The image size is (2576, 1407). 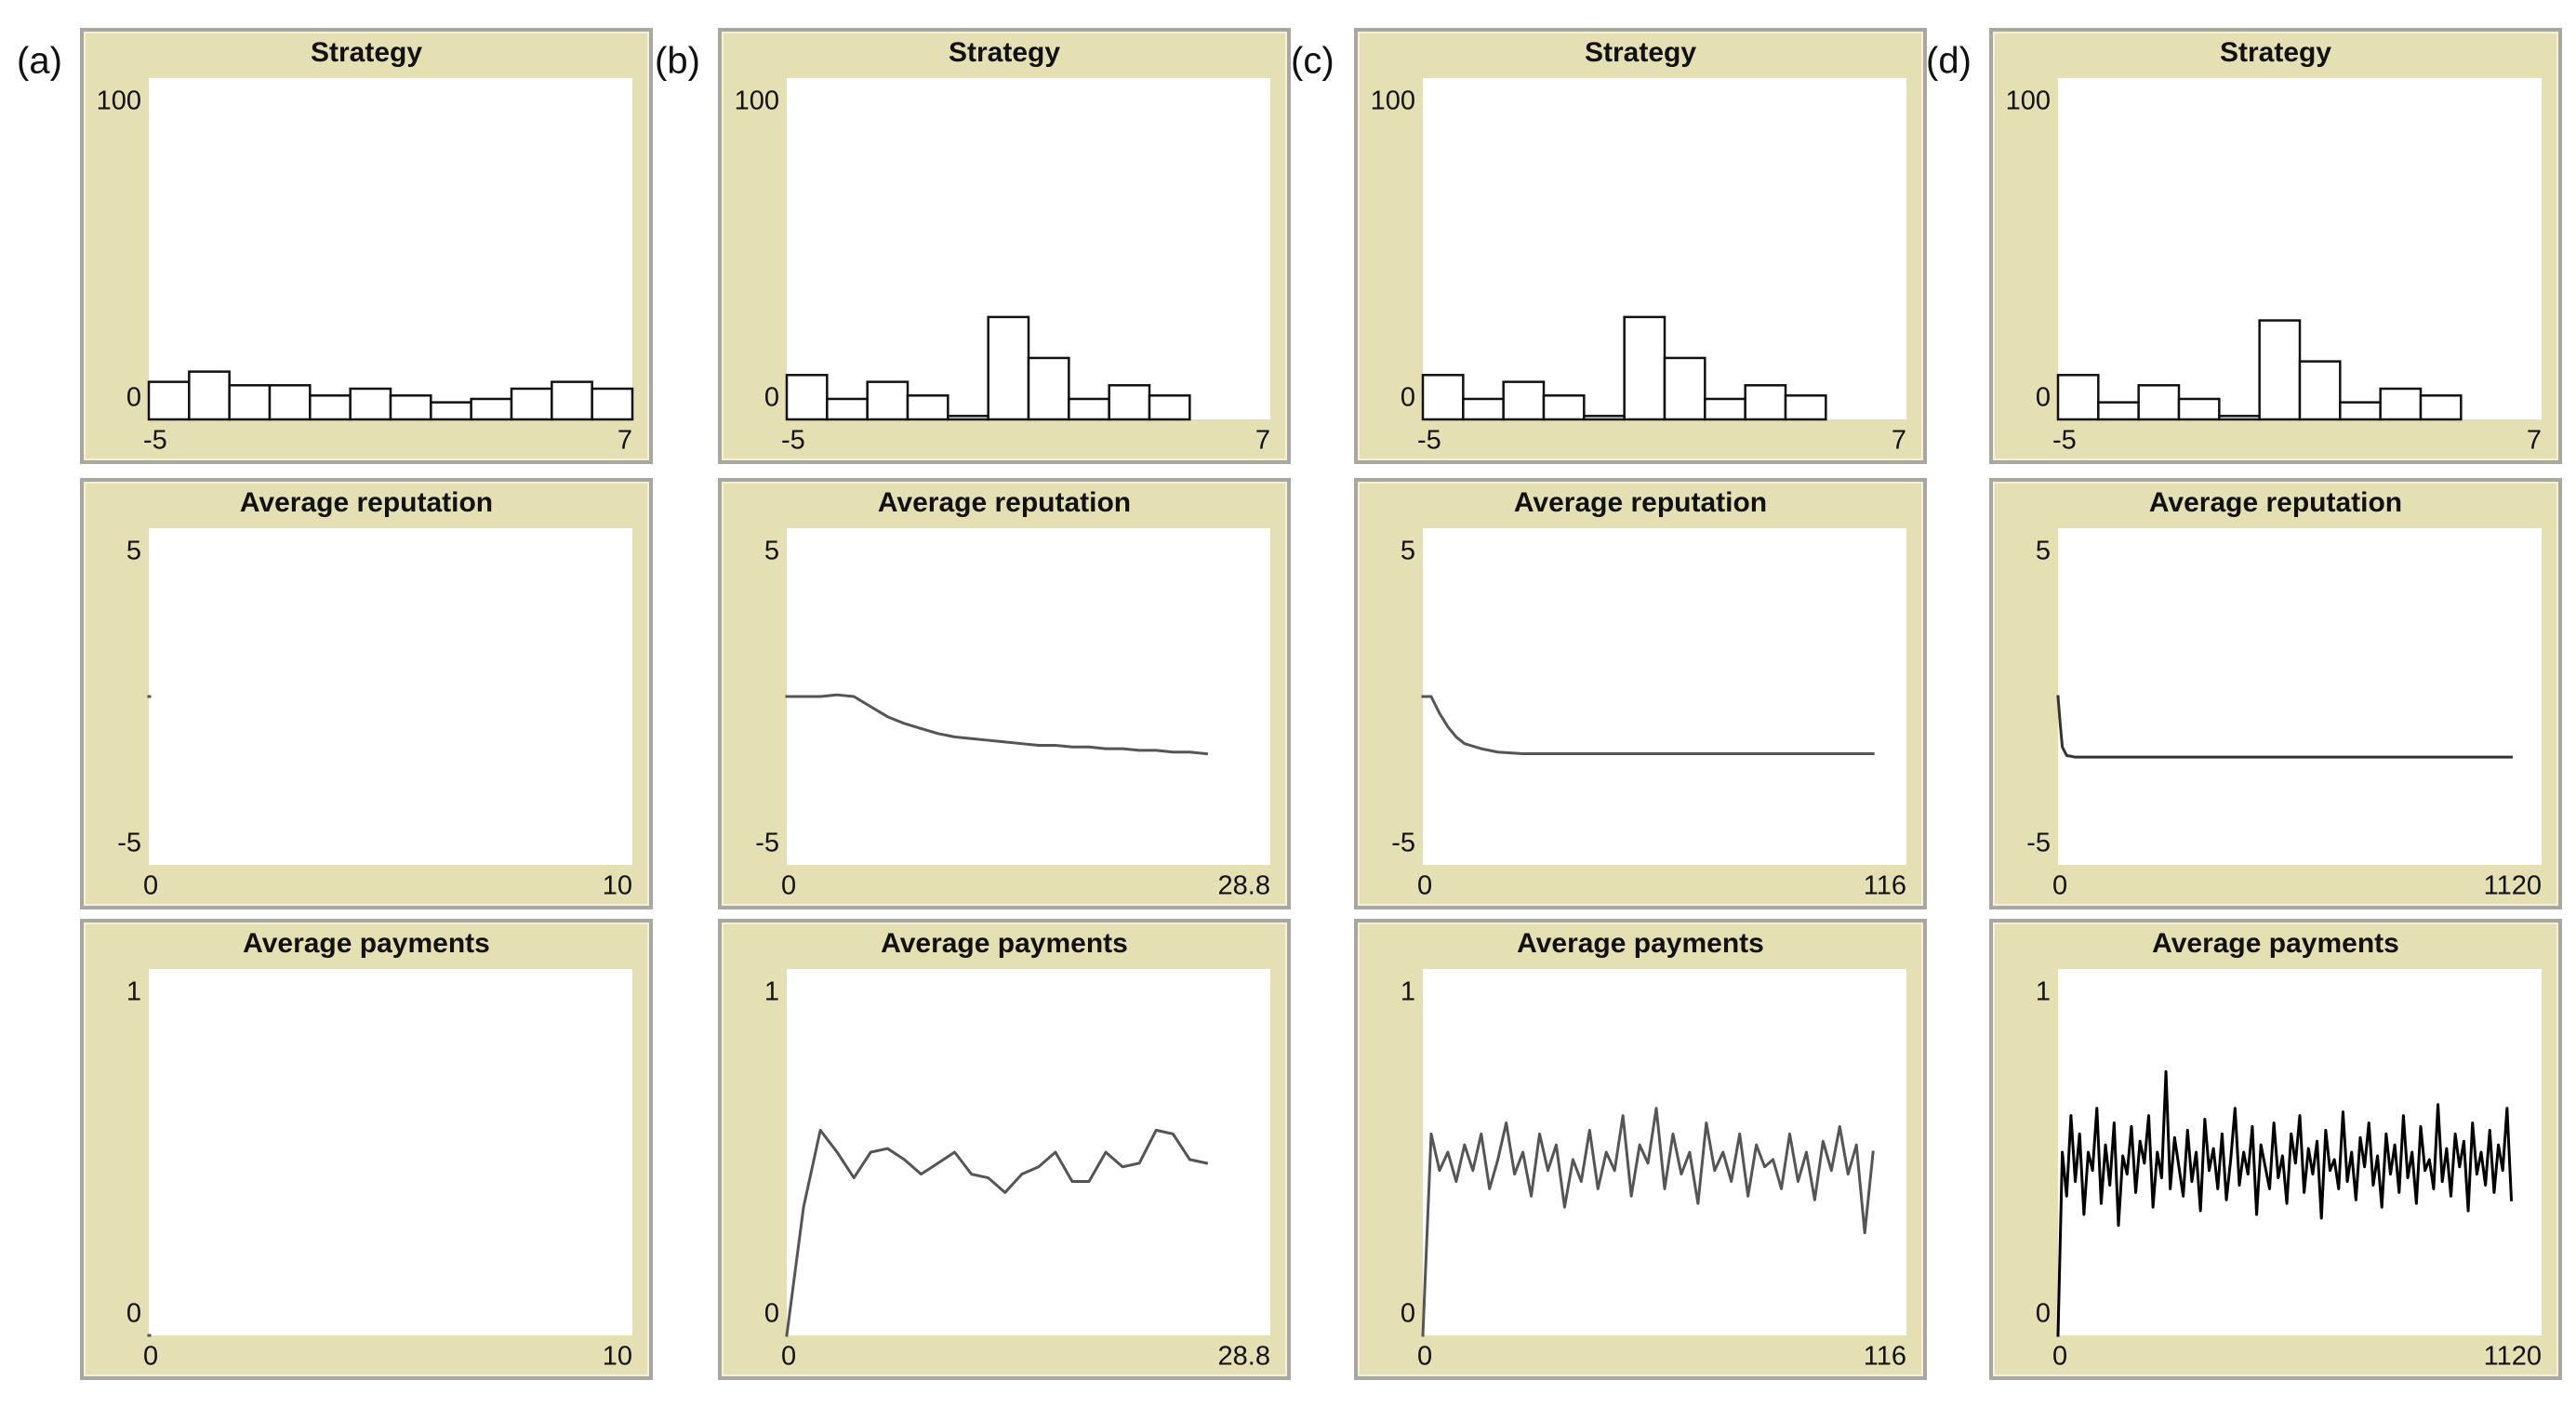 I want to click on plot-panel: Average payments 0 1 0 116, so click(x=1640, y=1149).